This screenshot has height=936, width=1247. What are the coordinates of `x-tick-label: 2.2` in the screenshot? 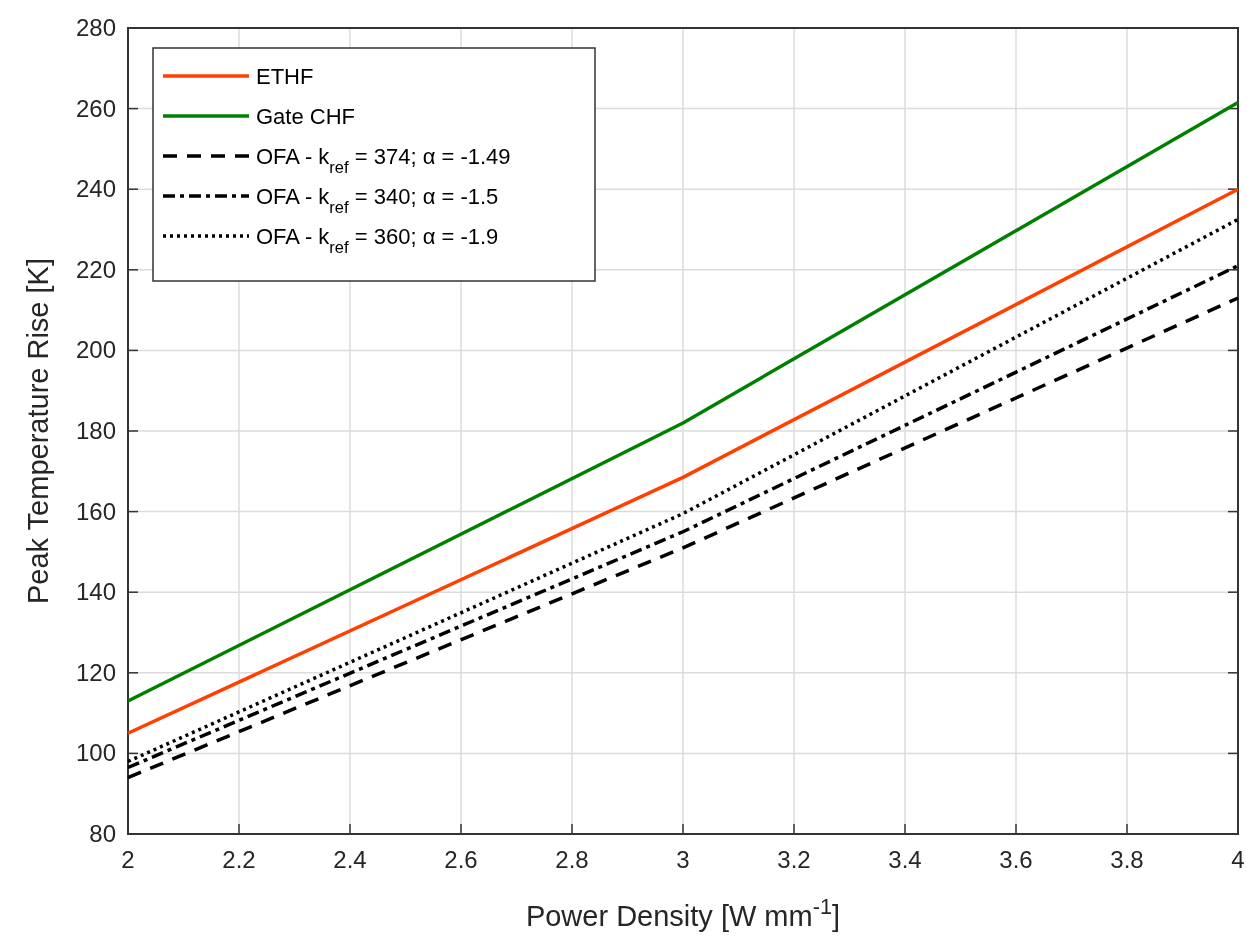 It's located at (239, 859).